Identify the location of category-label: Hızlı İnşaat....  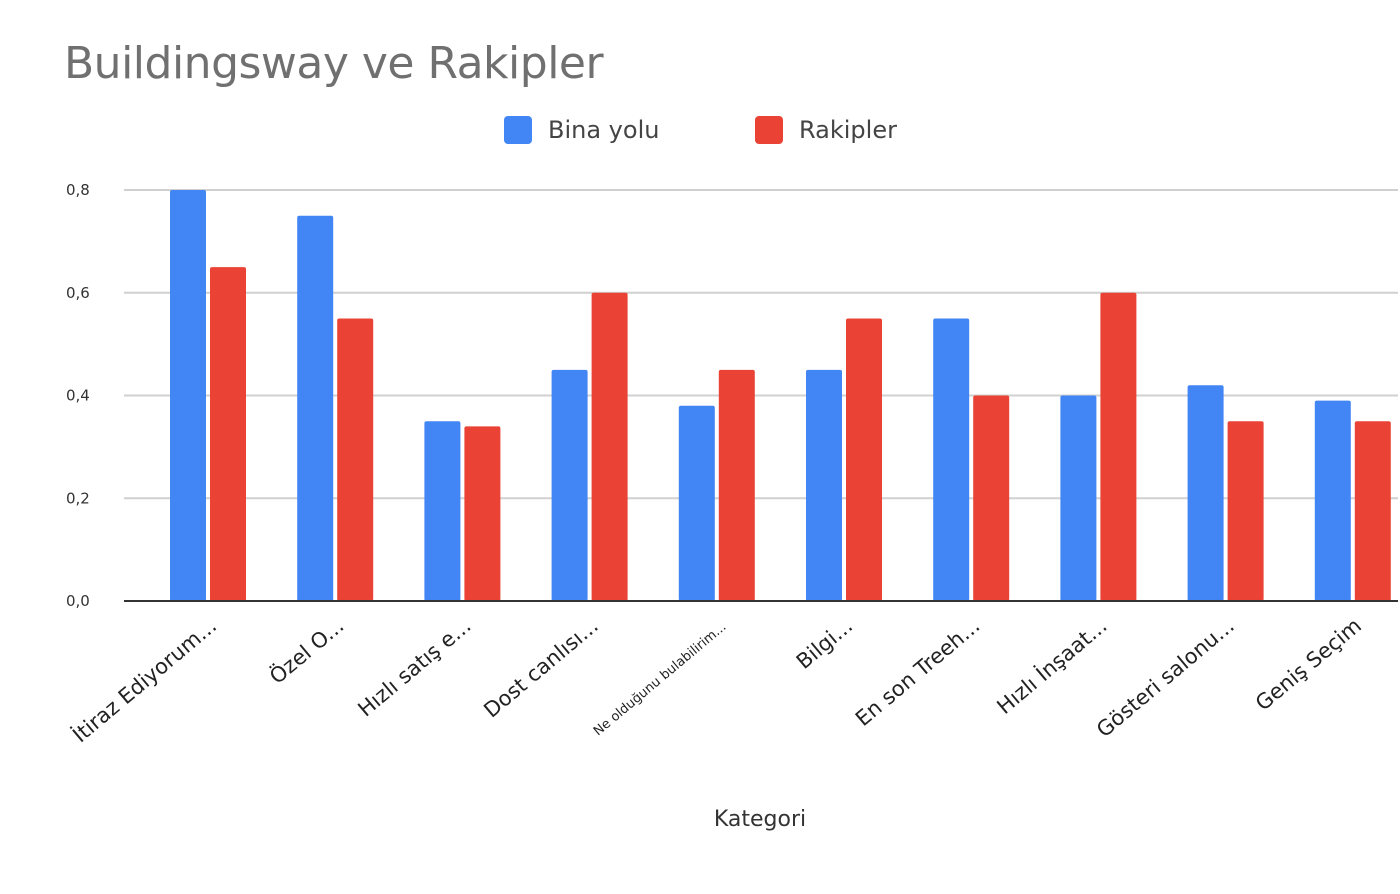
(1052, 666).